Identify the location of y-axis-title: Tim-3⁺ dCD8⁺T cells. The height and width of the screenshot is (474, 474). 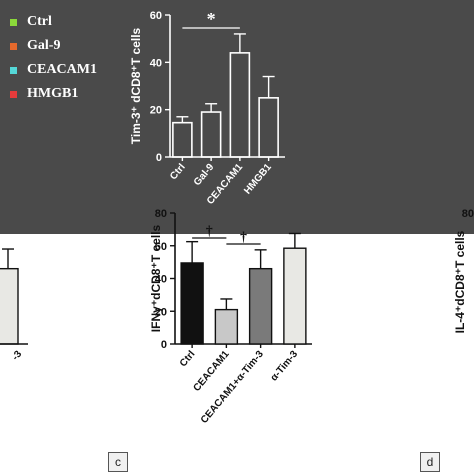
(136, 85).